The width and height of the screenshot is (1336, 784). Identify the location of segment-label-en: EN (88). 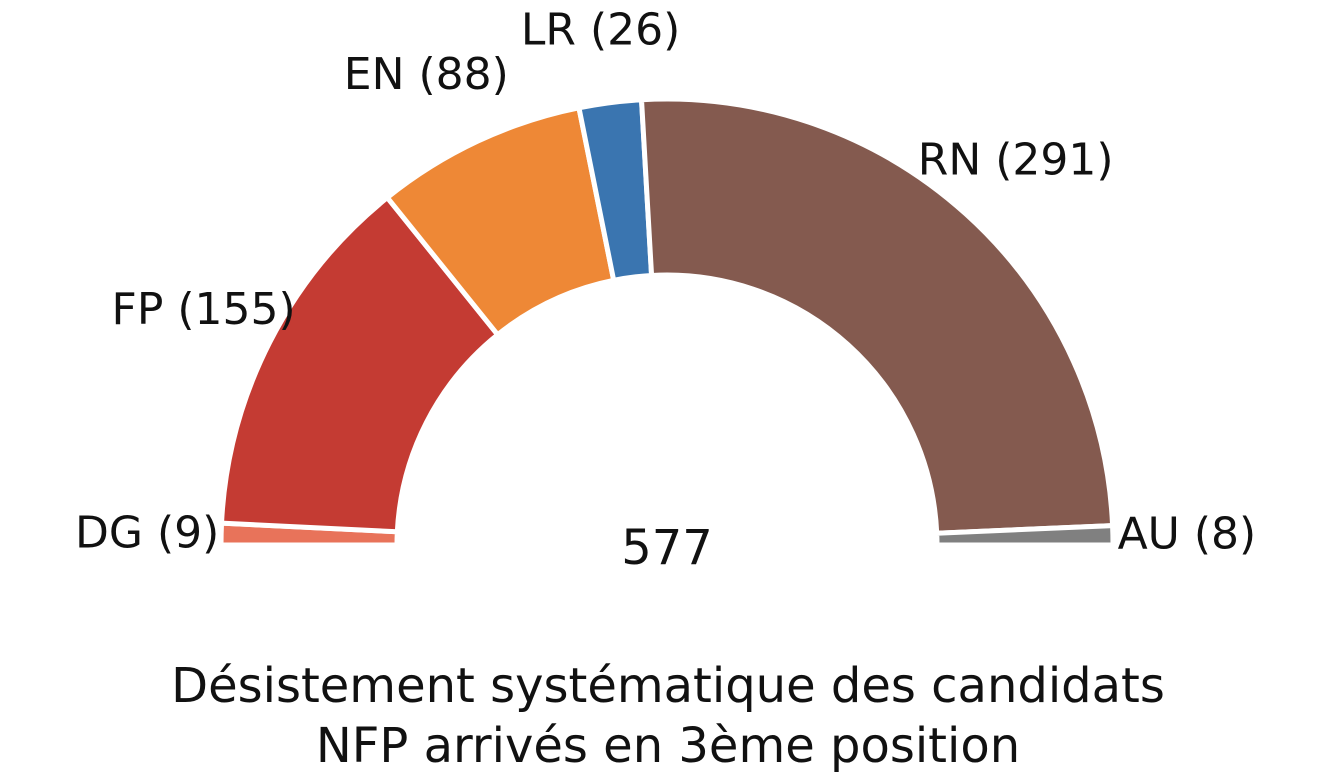
(426, 74).